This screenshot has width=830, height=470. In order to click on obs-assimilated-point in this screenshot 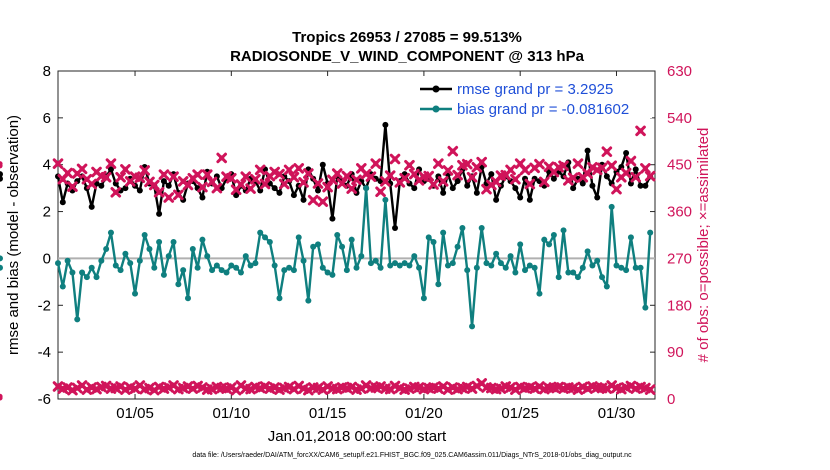, I will do `click(1, 398)`.